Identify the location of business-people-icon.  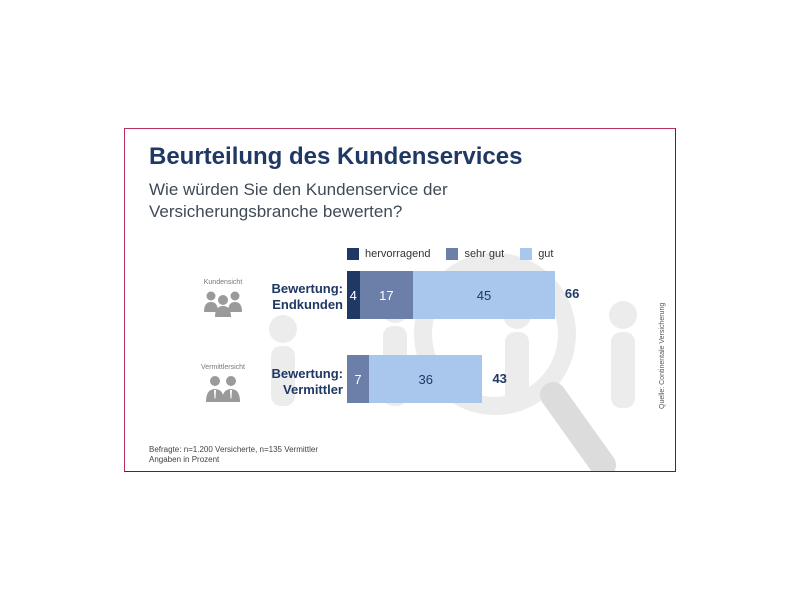
(223, 389).